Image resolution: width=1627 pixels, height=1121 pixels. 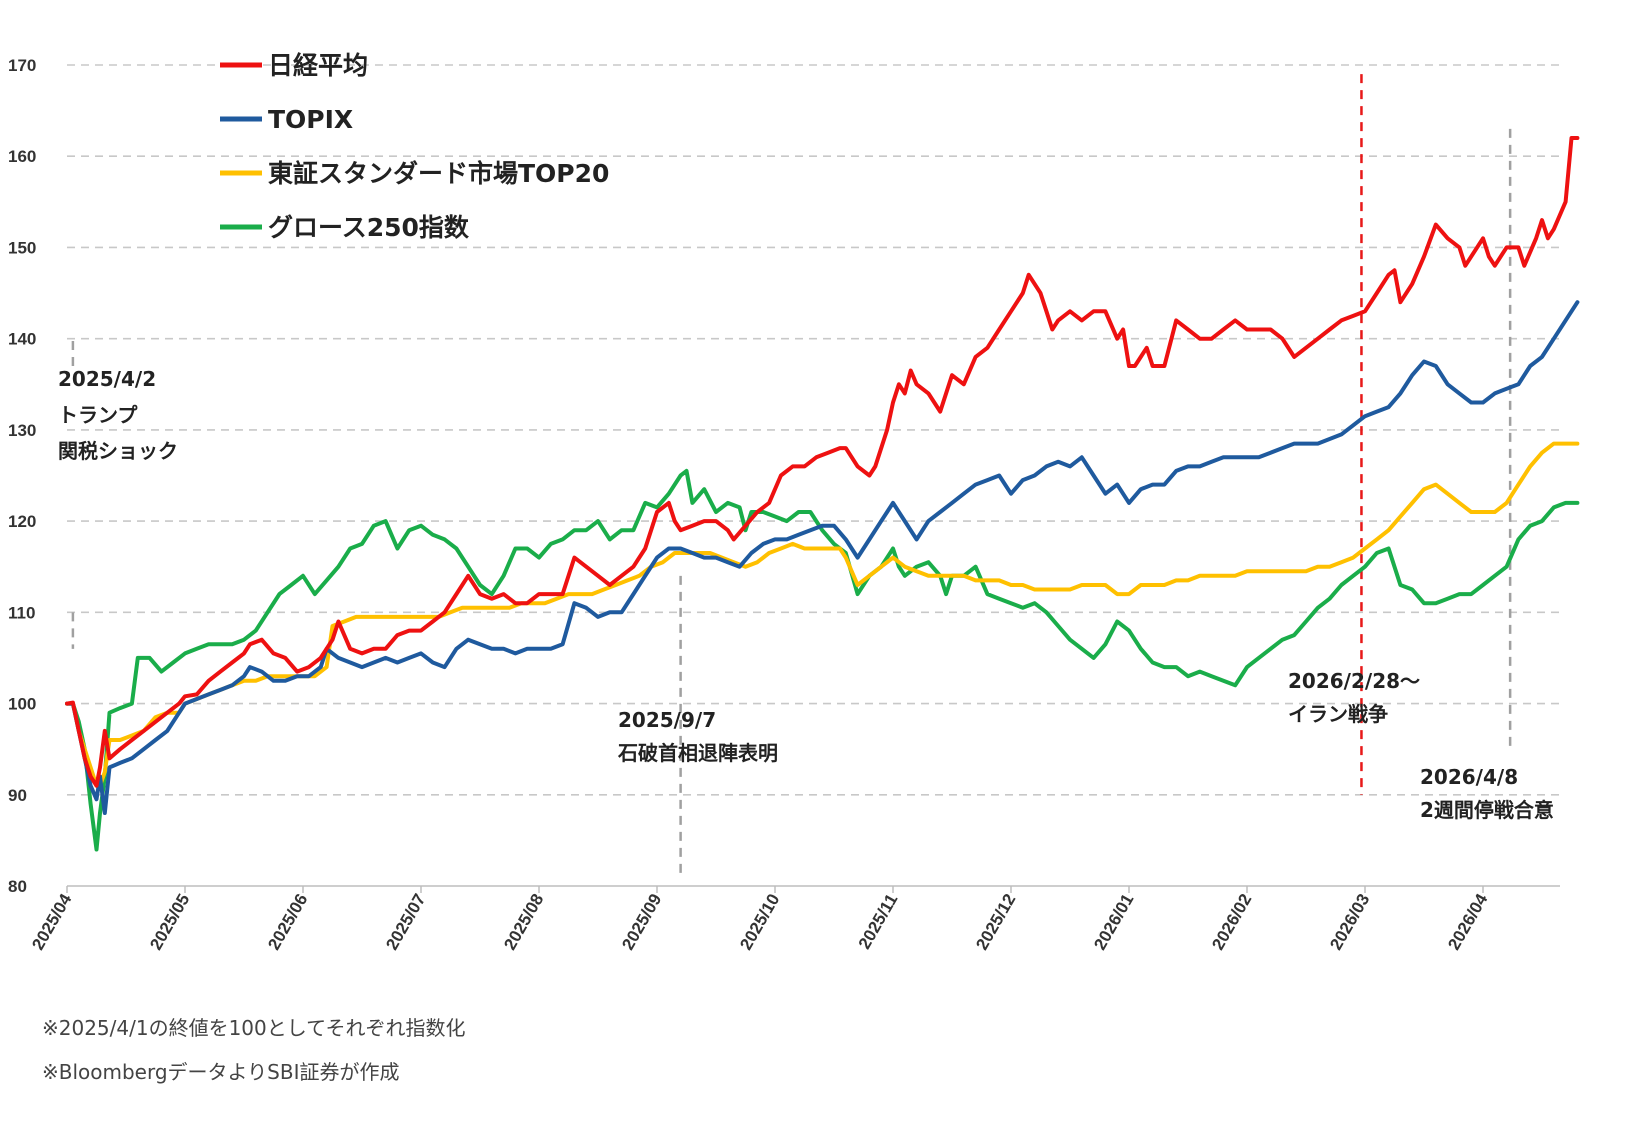 What do you see at coordinates (1113, 922) in the screenshot?
I see `x-tick-label: 2026/01` at bounding box center [1113, 922].